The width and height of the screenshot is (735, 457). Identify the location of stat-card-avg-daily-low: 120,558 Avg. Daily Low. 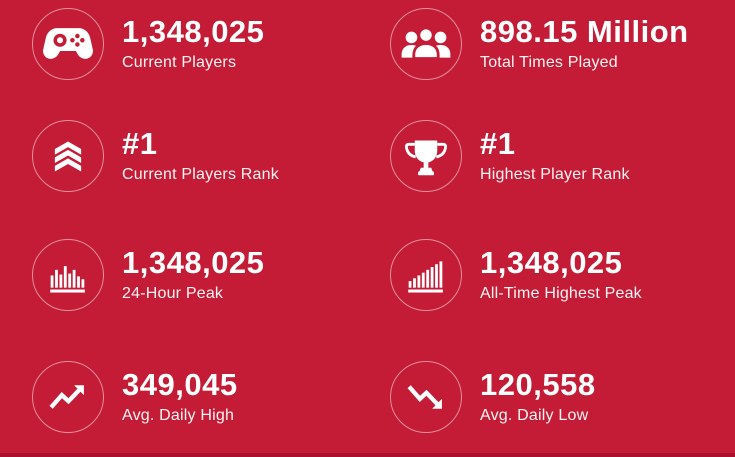
(551, 397).